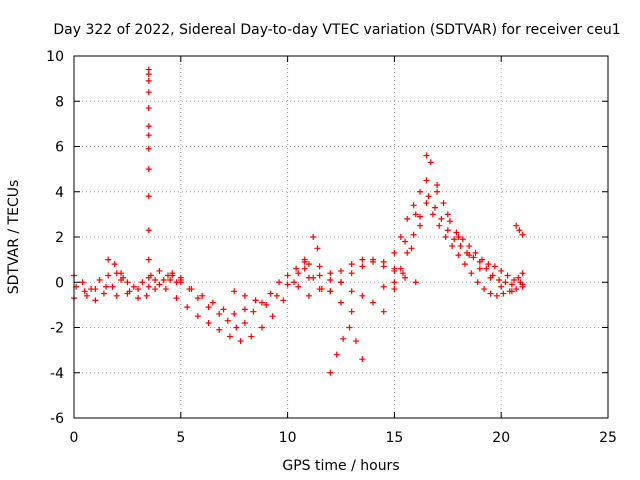  What do you see at coordinates (501, 438) in the screenshot?
I see `x-tick-label: 20` at bounding box center [501, 438].